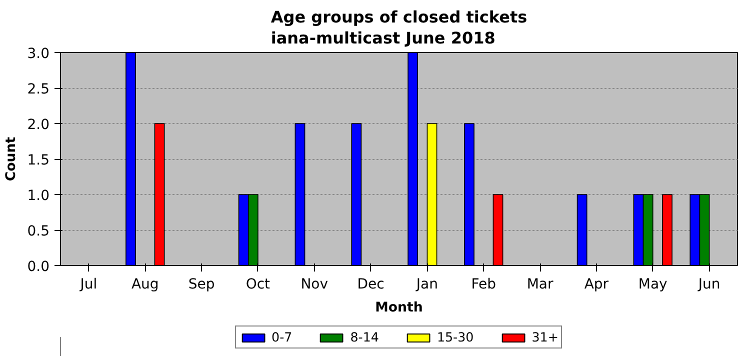  Describe the element at coordinates (38, 160) in the screenshot. I see `y-tick-label: 1.5` at that location.